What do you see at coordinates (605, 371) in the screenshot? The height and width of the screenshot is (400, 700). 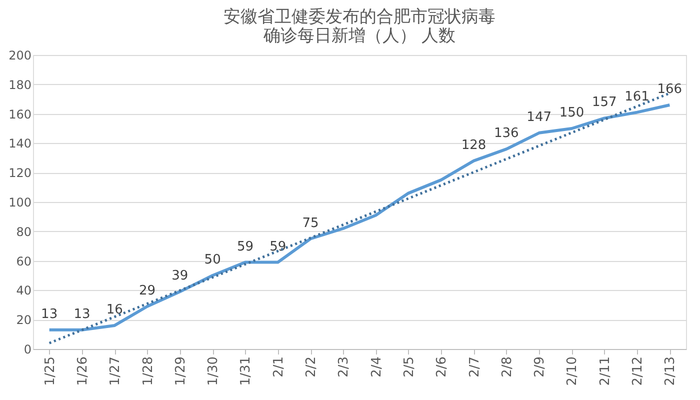 I see `x-tick-label: 2/11` at bounding box center [605, 371].